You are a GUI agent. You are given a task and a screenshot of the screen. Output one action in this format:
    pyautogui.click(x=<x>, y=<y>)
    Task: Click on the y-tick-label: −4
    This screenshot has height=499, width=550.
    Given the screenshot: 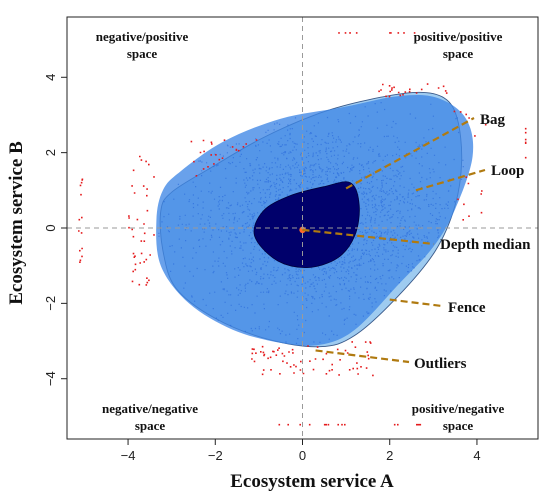 What is the action you would take?
    pyautogui.click(x=50, y=378)
    